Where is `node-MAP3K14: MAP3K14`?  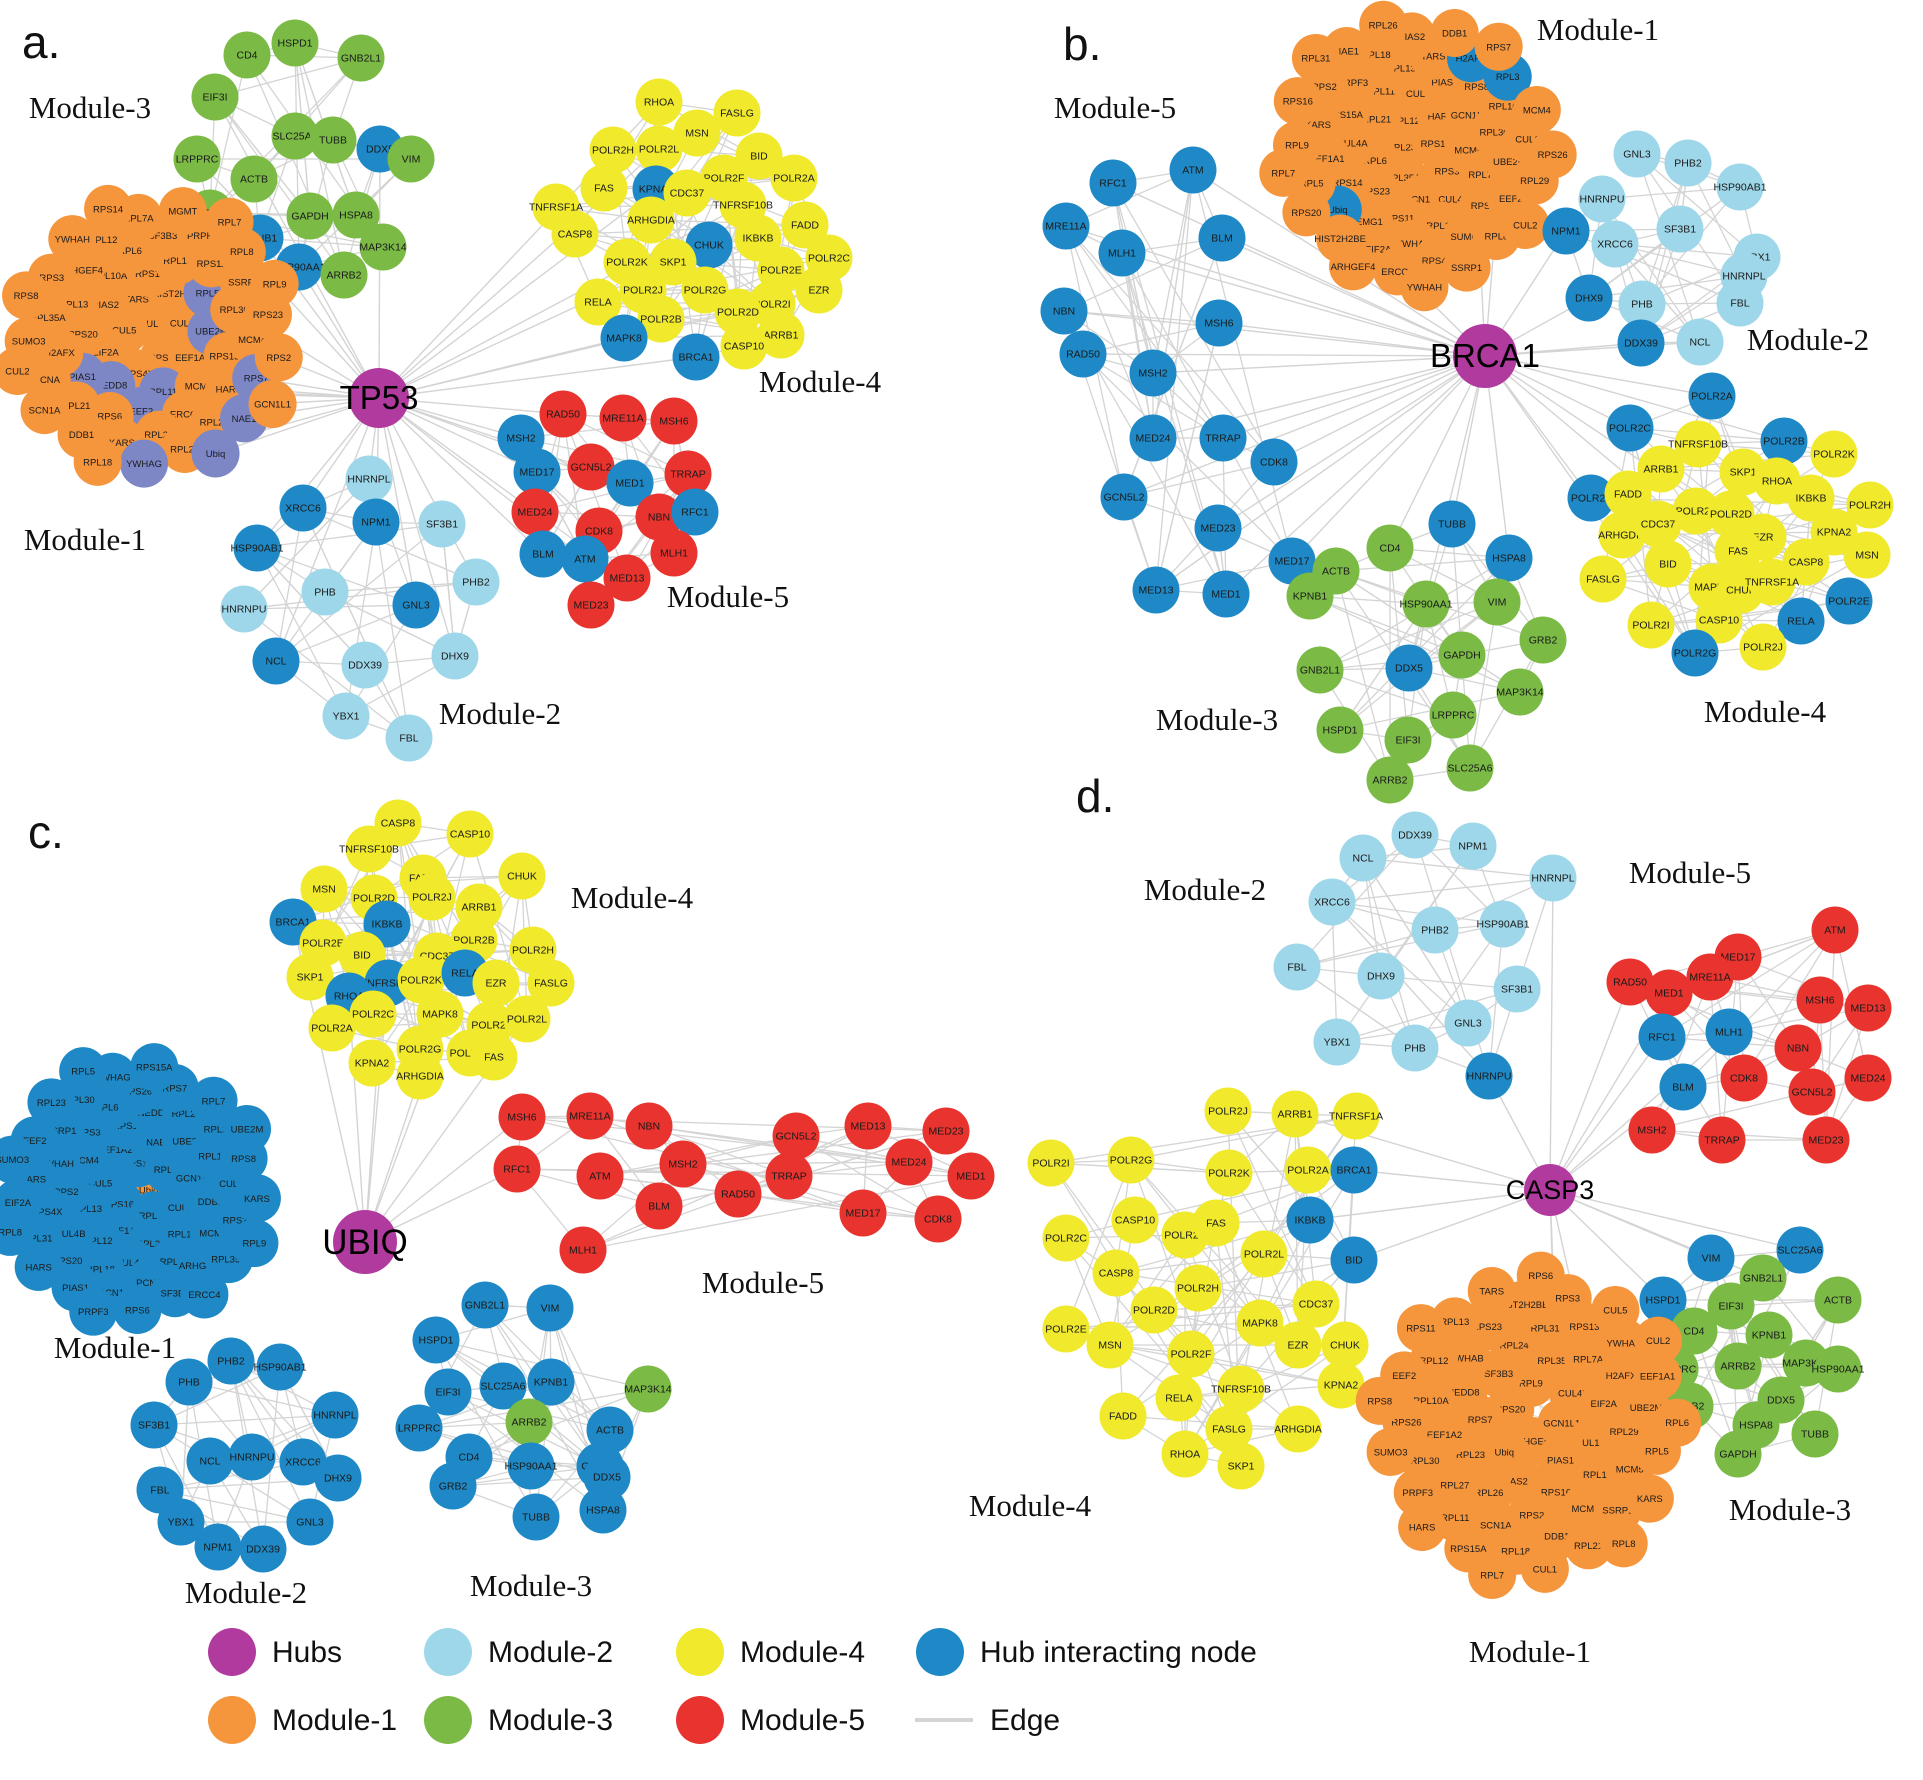 node-MAP3K14: MAP3K14 is located at coordinates (382, 247).